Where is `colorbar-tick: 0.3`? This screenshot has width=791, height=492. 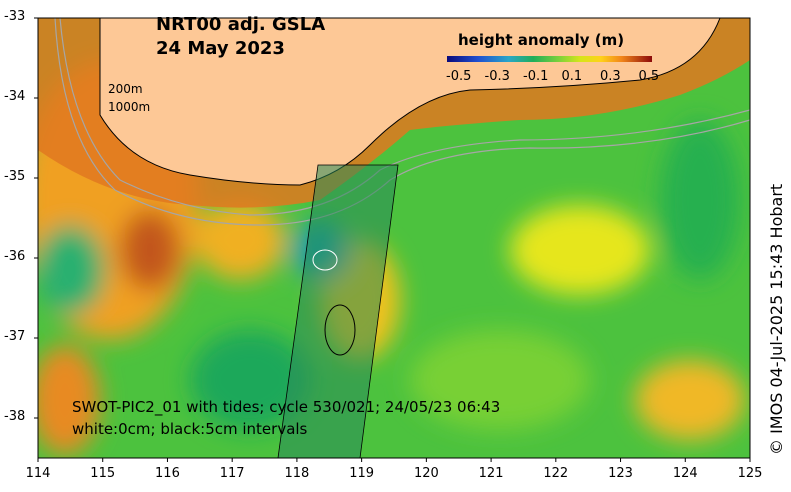
colorbar-tick: 0.3 is located at coordinates (610, 76).